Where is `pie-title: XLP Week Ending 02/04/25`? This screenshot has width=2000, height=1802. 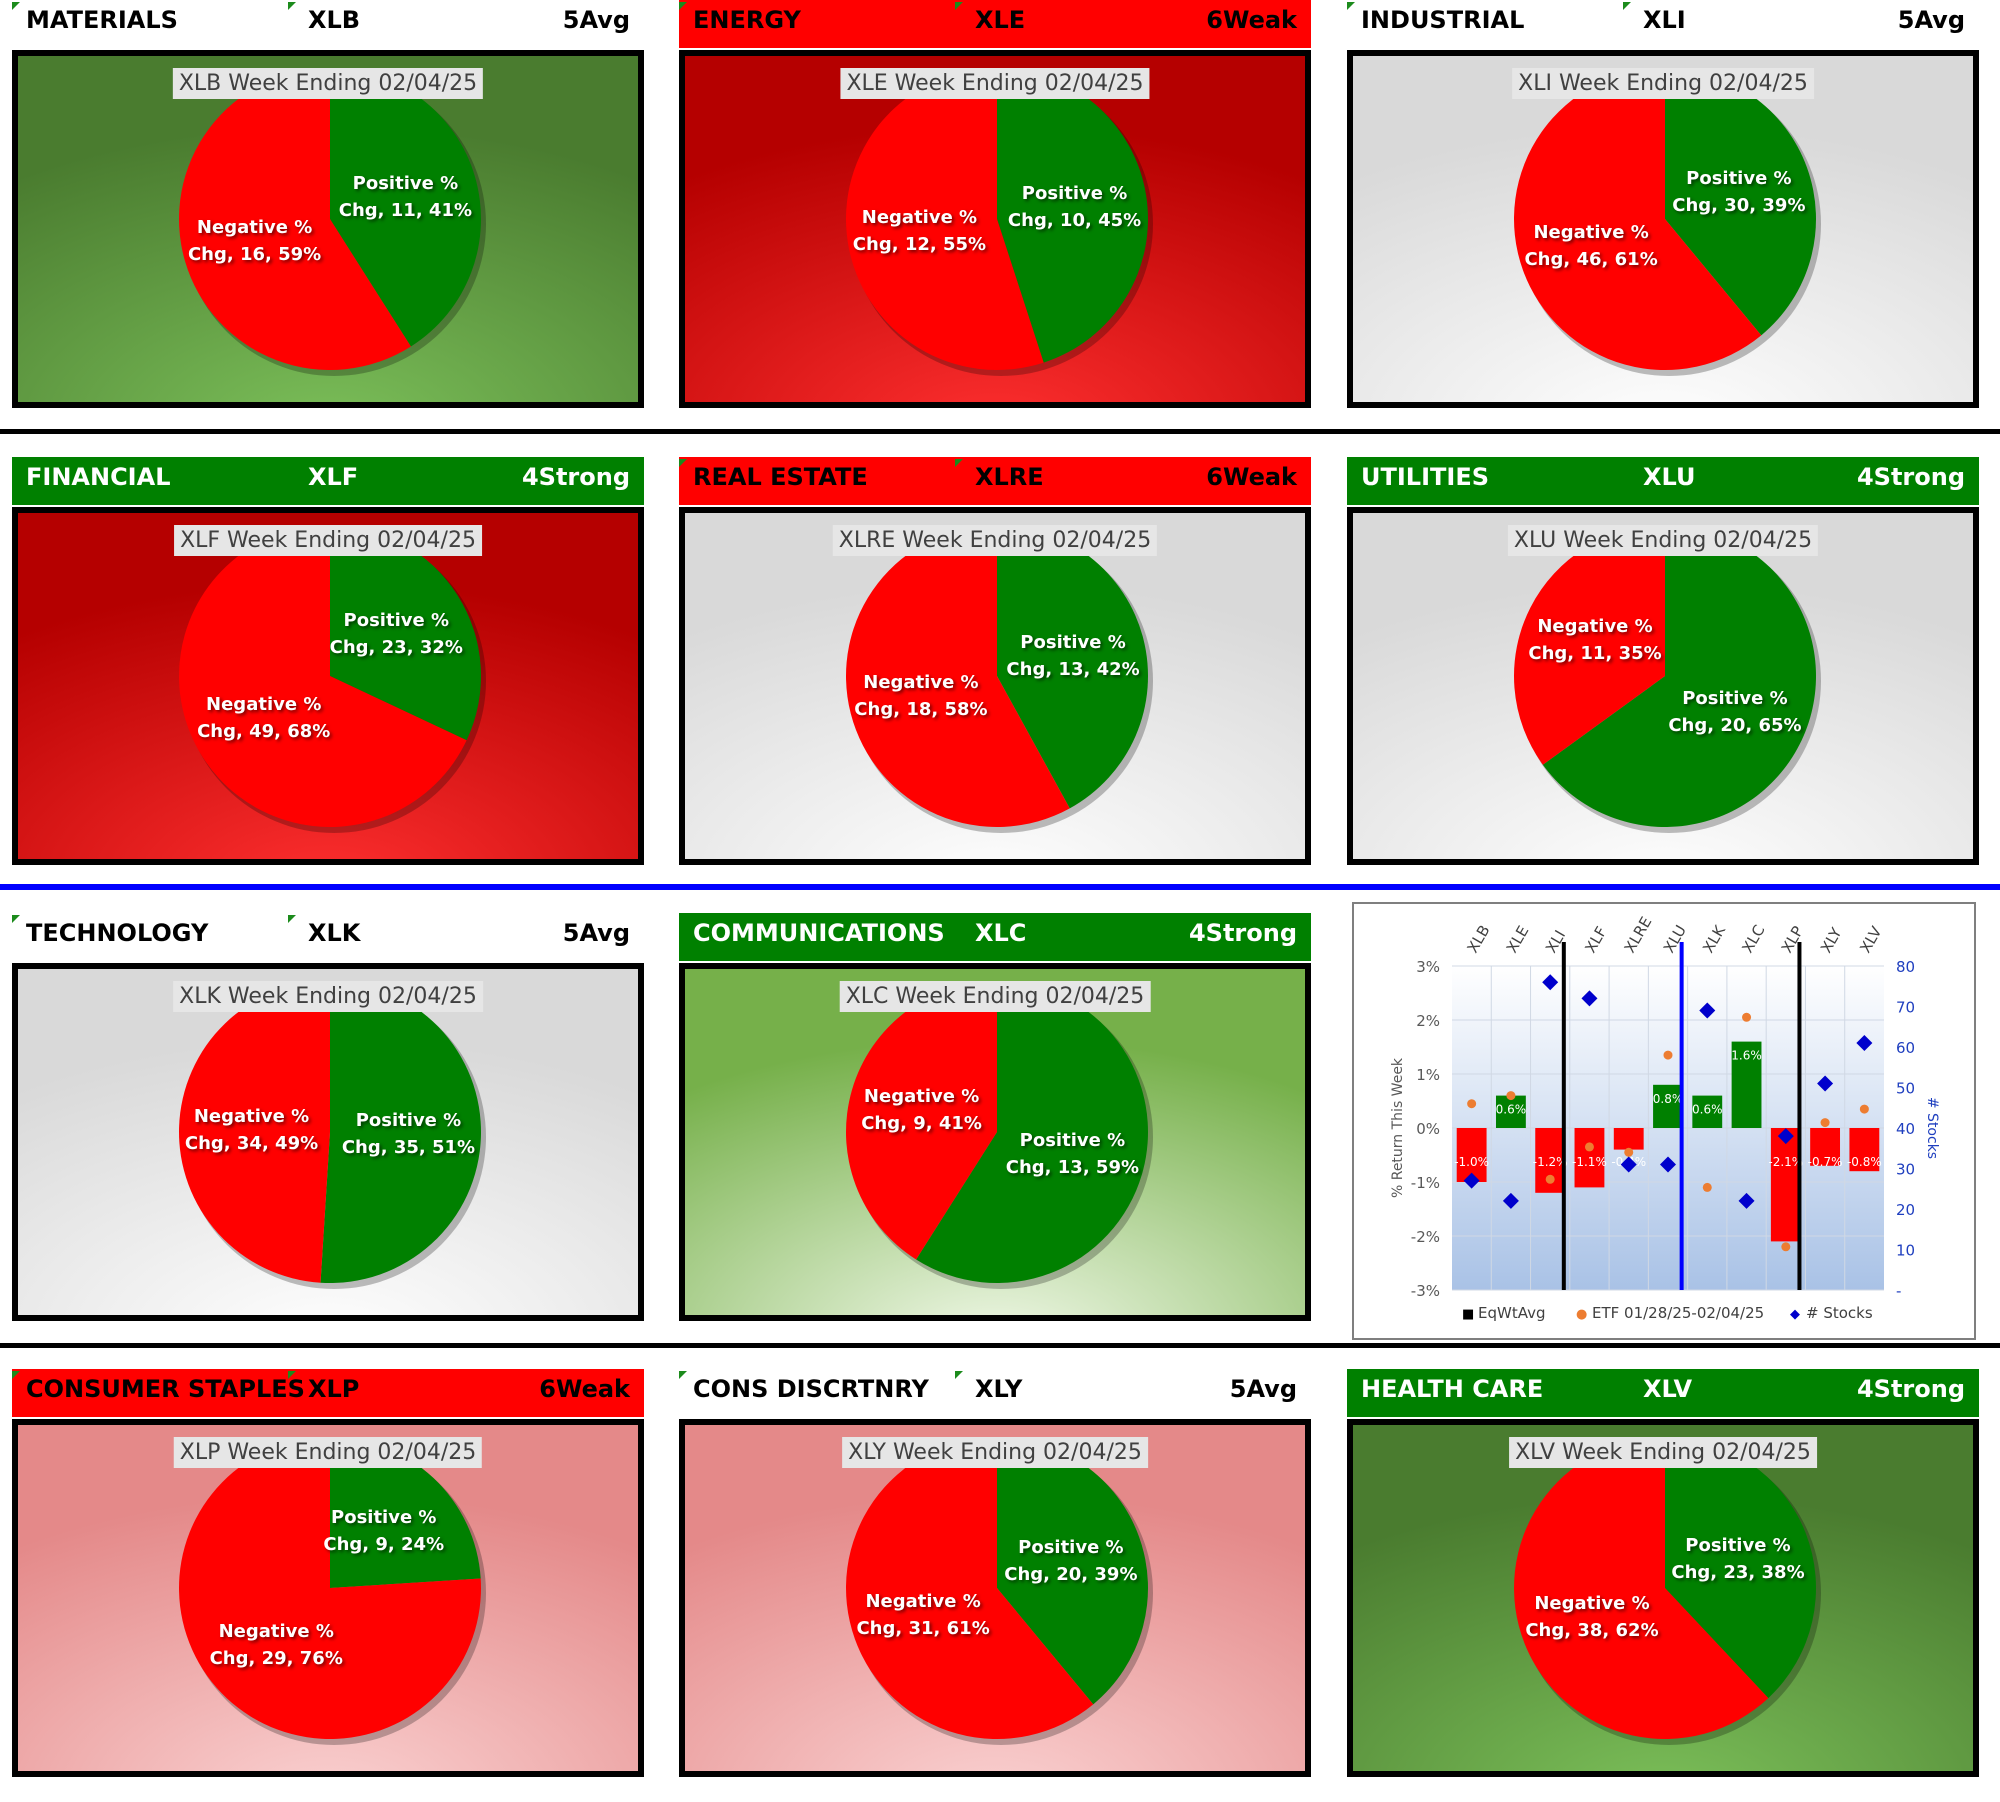 pie-title: XLP Week Ending 02/04/25 is located at coordinates (328, 1452).